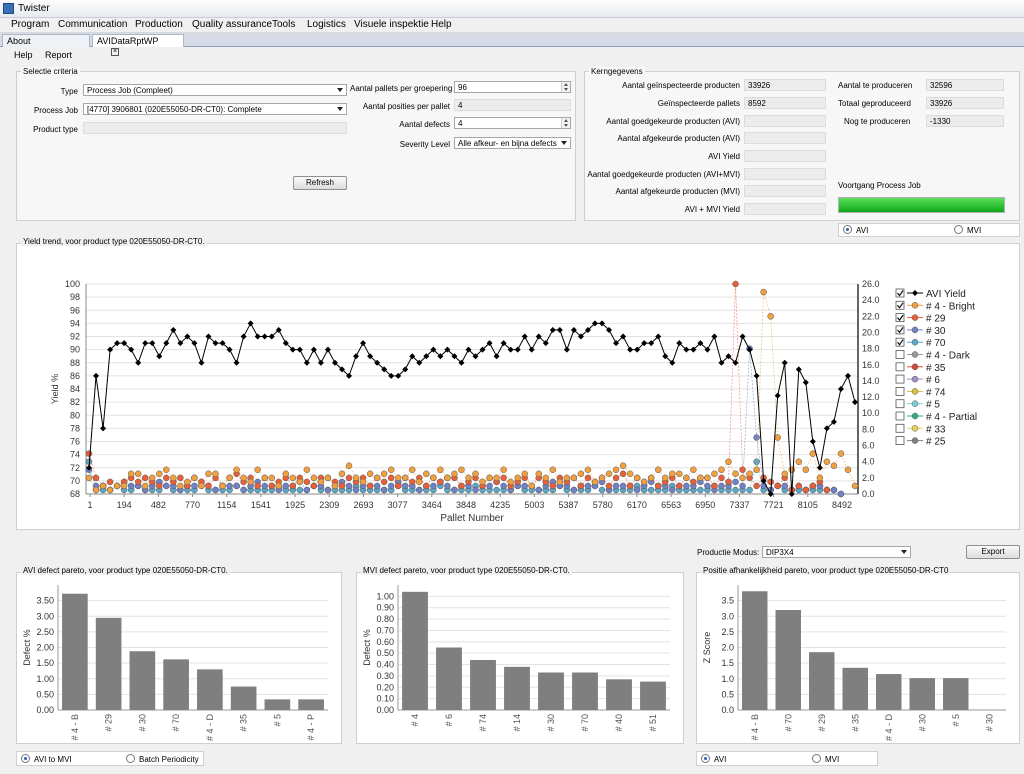  What do you see at coordinates (441, 24) in the screenshot?
I see `menu-help: Help` at bounding box center [441, 24].